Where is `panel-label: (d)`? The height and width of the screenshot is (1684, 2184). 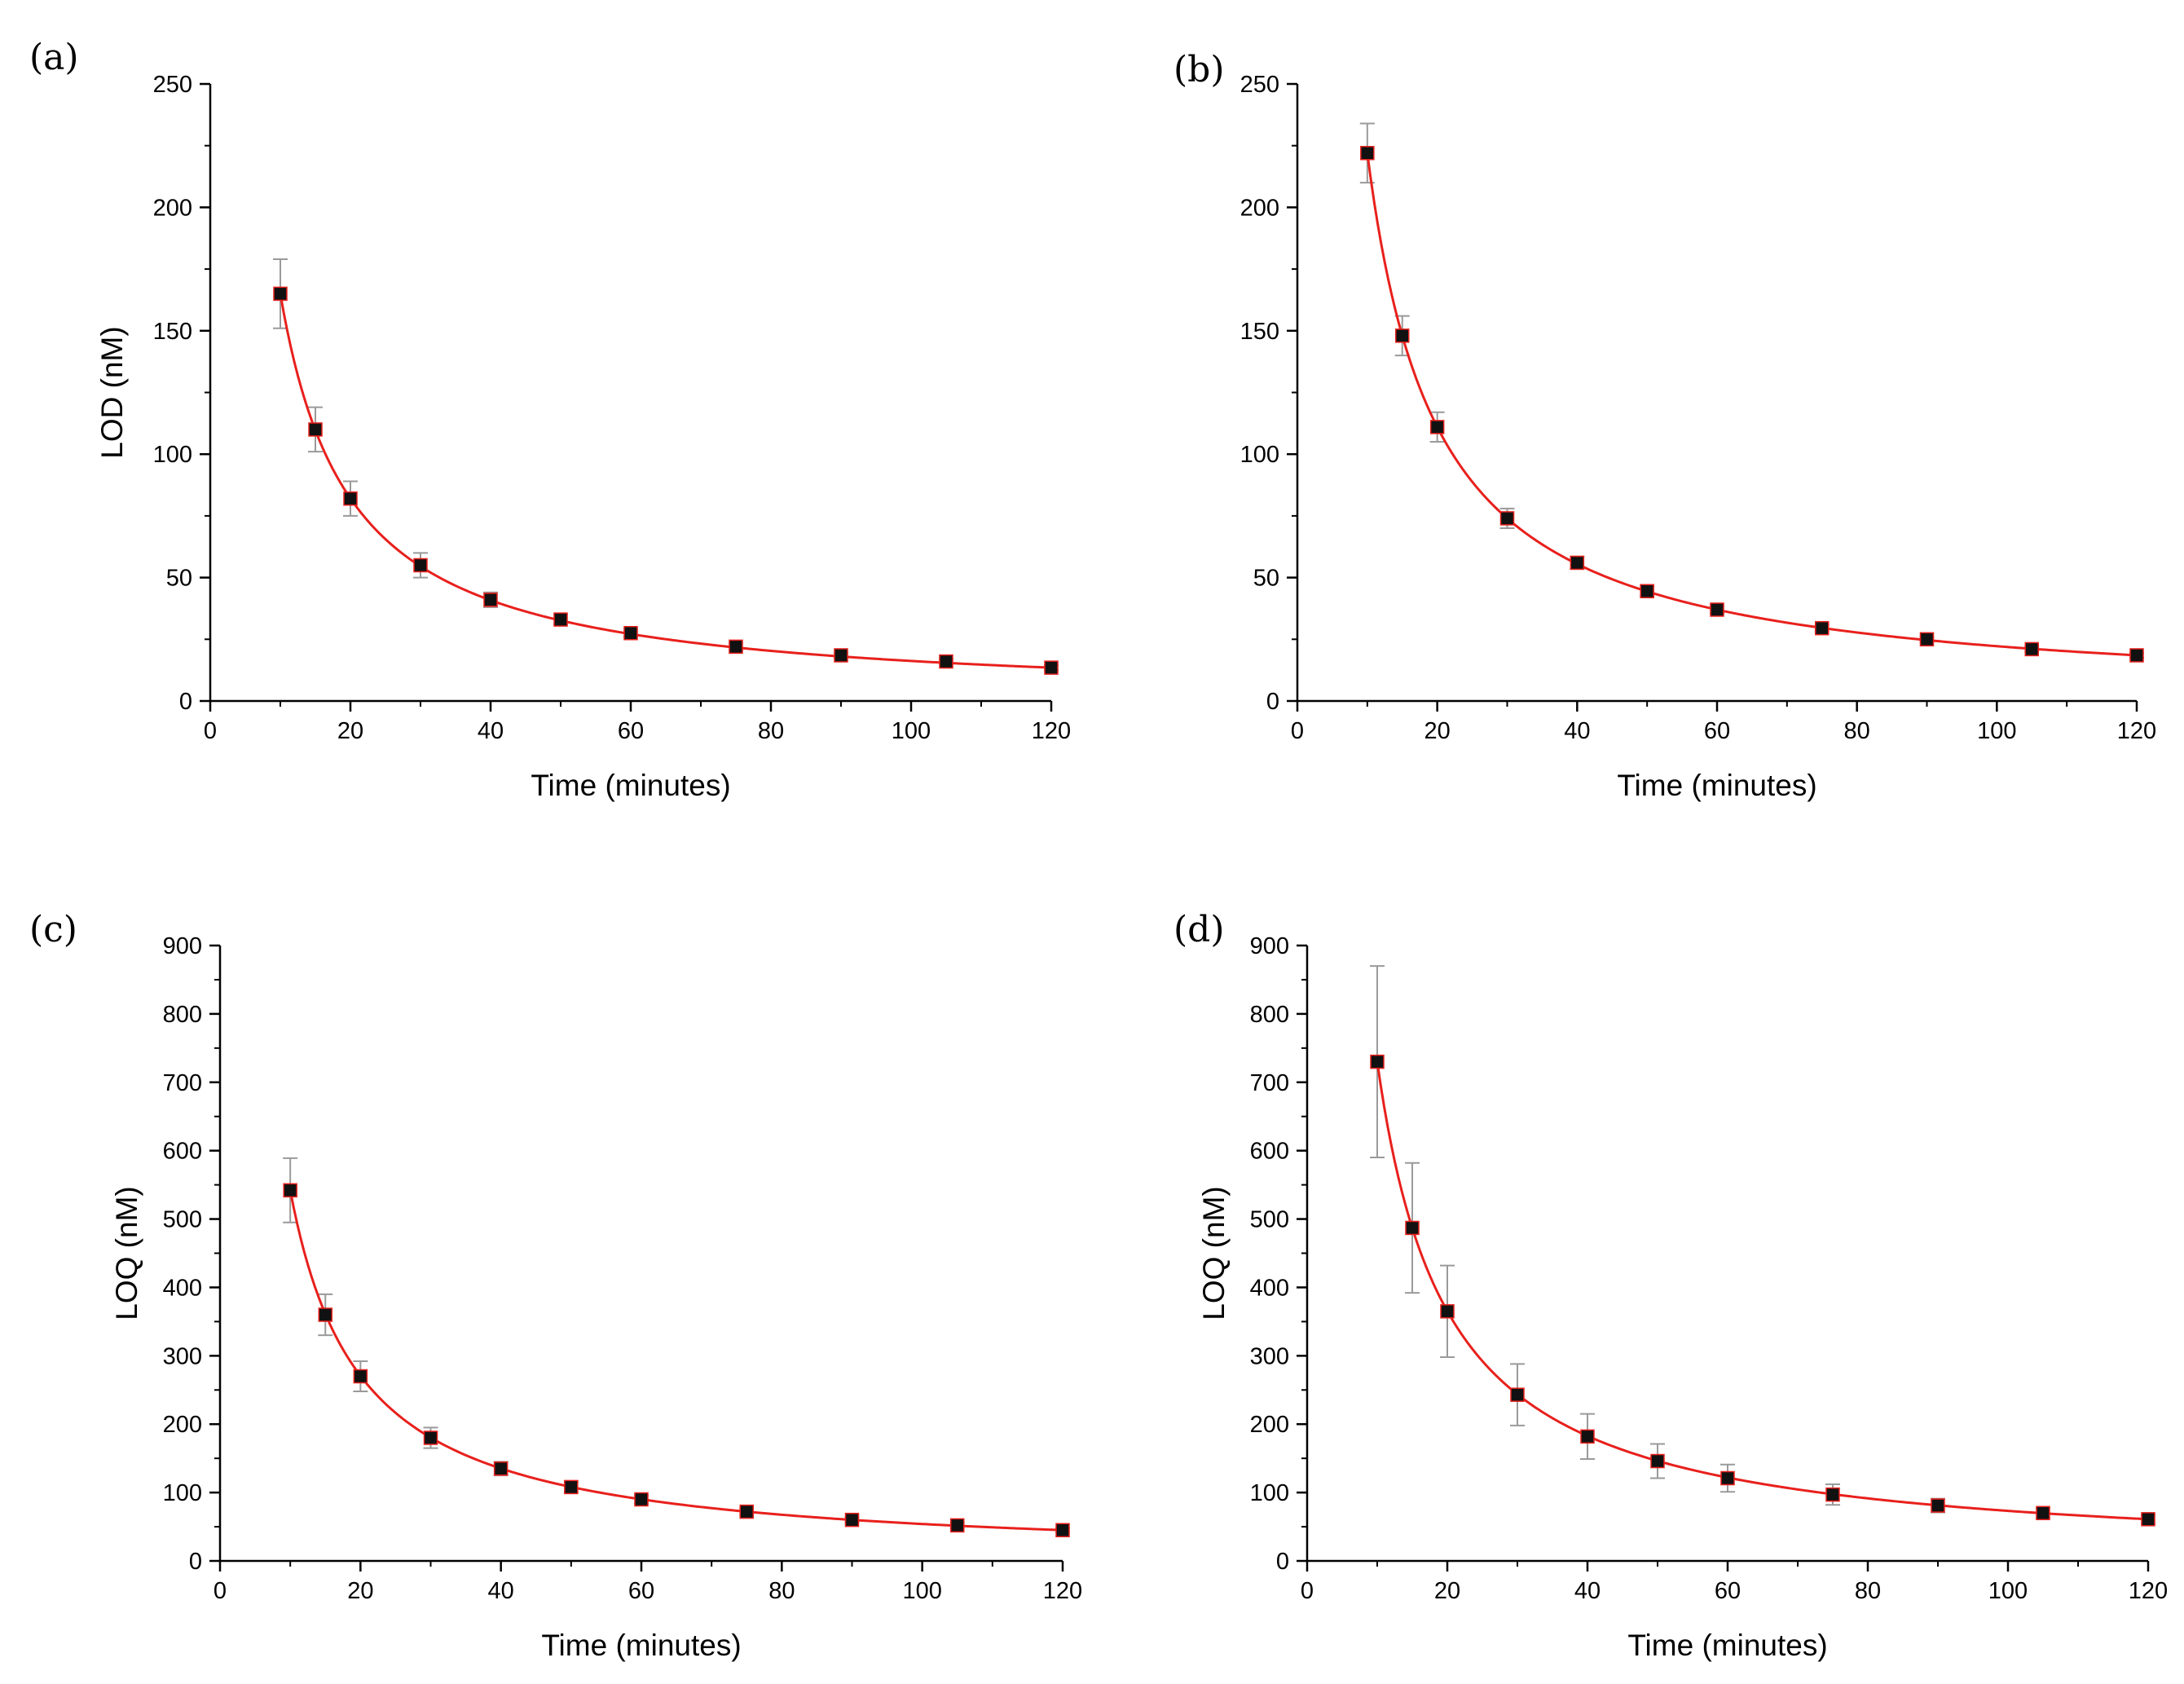 panel-label: (d) is located at coordinates (1199, 929).